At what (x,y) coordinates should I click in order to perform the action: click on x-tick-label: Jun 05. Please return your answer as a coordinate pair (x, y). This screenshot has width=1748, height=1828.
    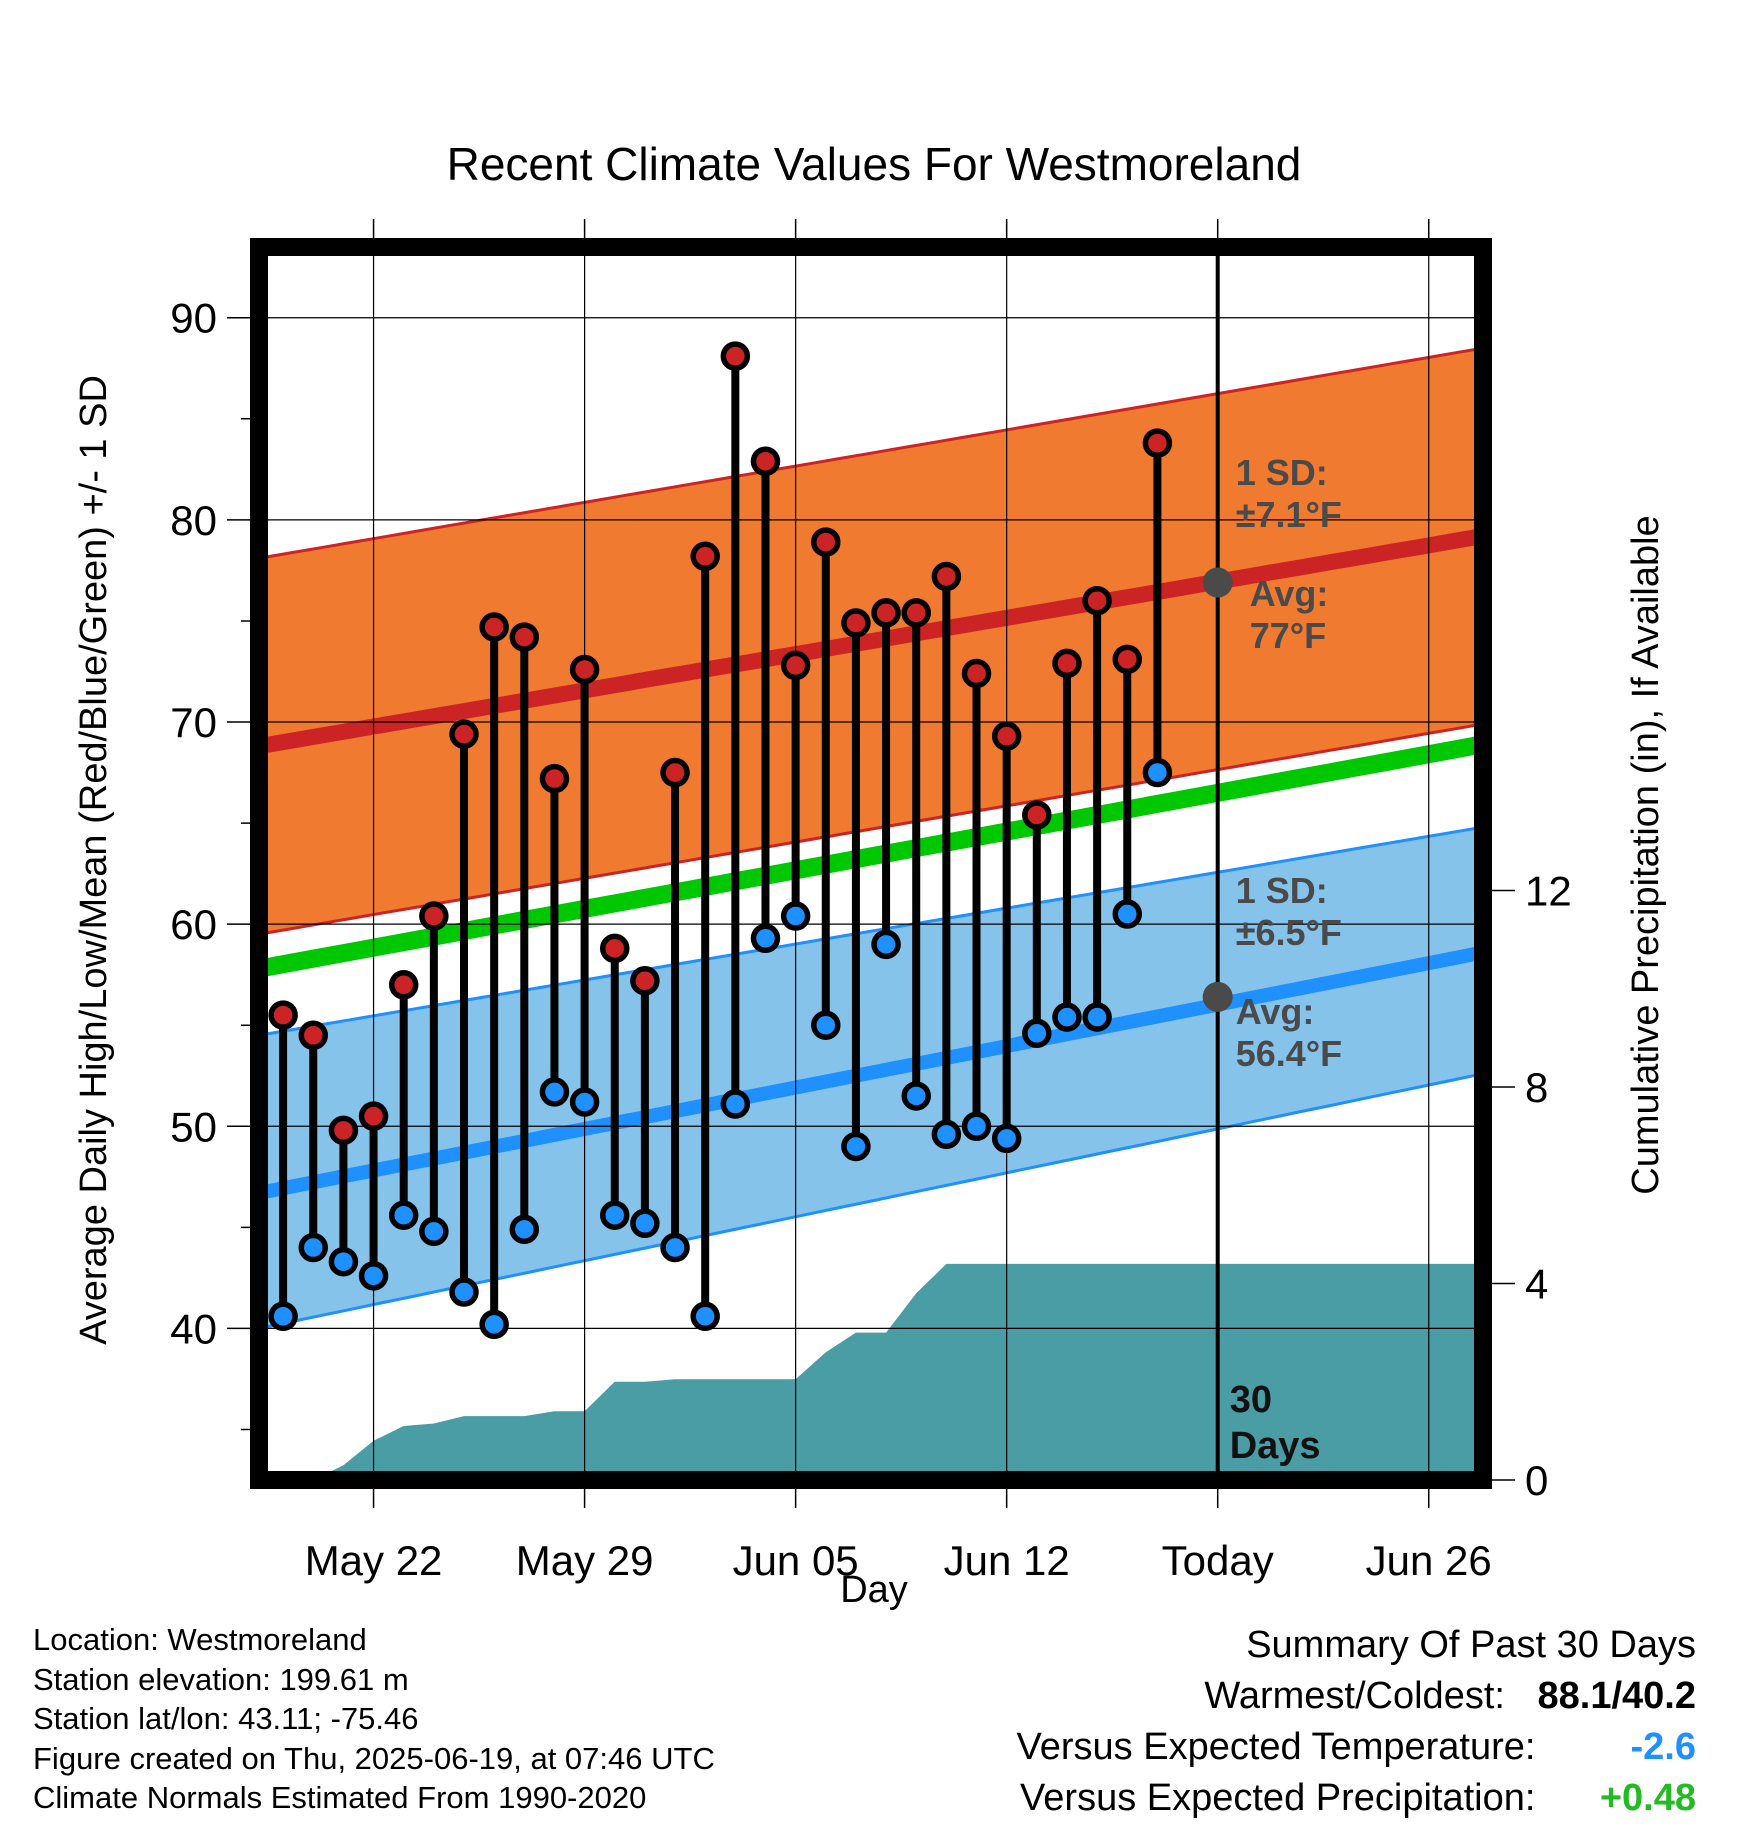
    Looking at the image, I should click on (796, 1560).